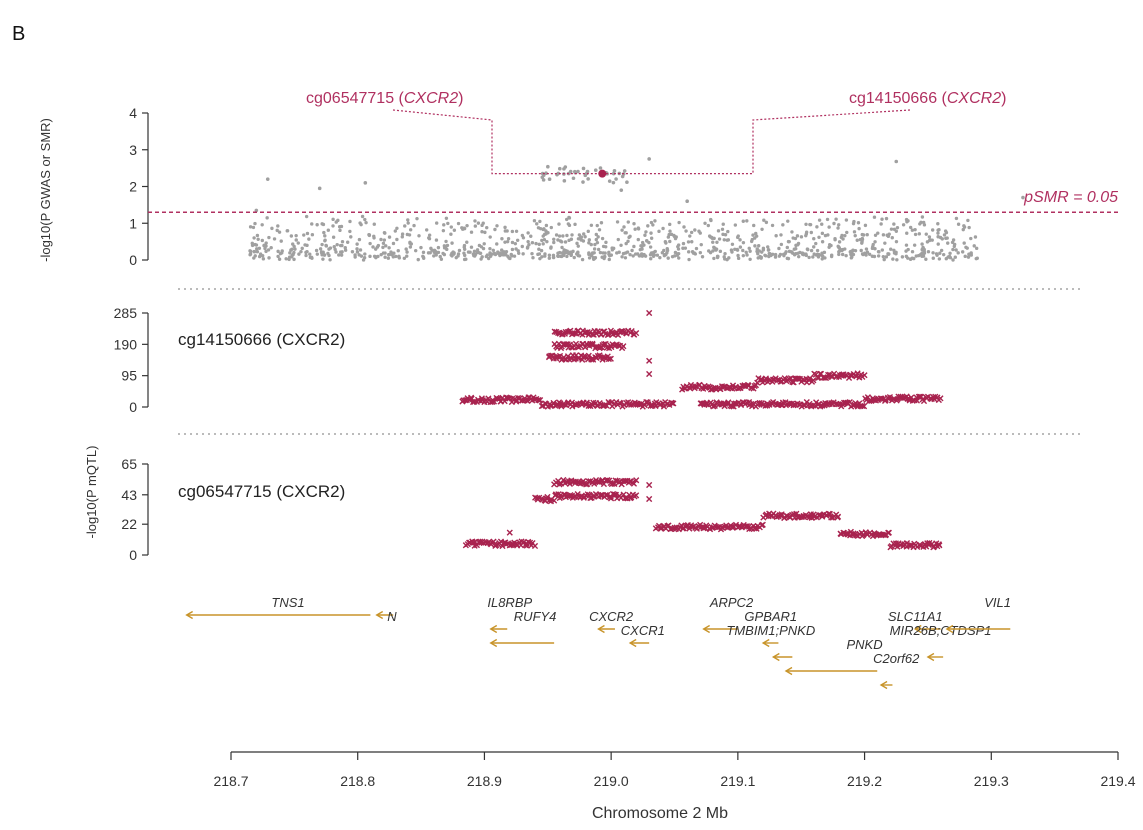  I want to click on xtick-label: 219.1, so click(737, 781).